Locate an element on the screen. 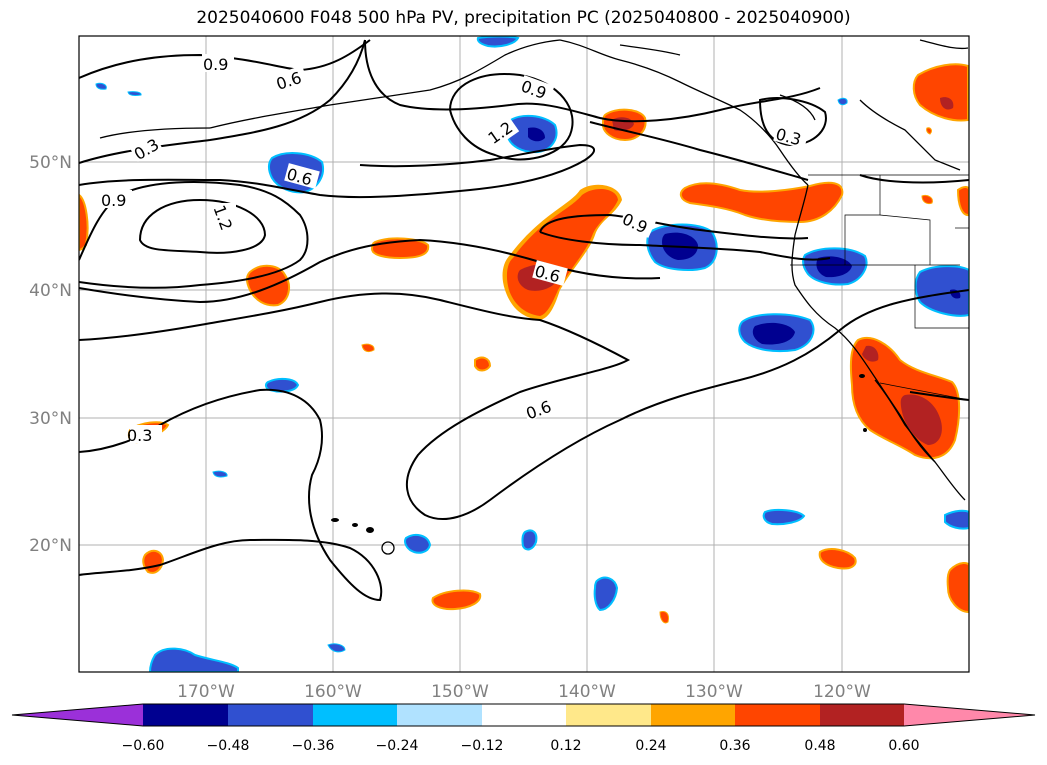 The image size is (1047, 765). colorbar-outline is located at coordinates (523, 715).